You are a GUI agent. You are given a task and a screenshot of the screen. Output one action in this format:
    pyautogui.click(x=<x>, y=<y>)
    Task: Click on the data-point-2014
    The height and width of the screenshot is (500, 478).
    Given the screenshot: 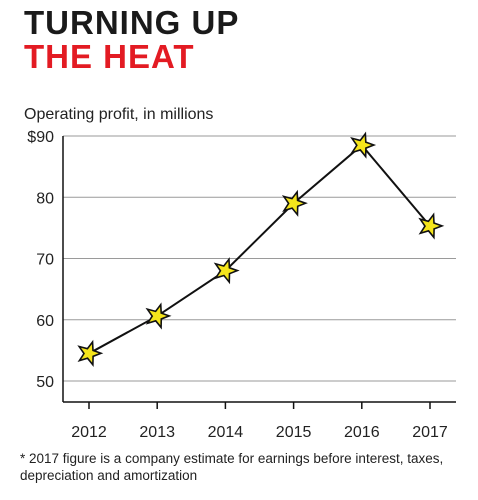 What is the action you would take?
    pyautogui.click(x=226, y=271)
    